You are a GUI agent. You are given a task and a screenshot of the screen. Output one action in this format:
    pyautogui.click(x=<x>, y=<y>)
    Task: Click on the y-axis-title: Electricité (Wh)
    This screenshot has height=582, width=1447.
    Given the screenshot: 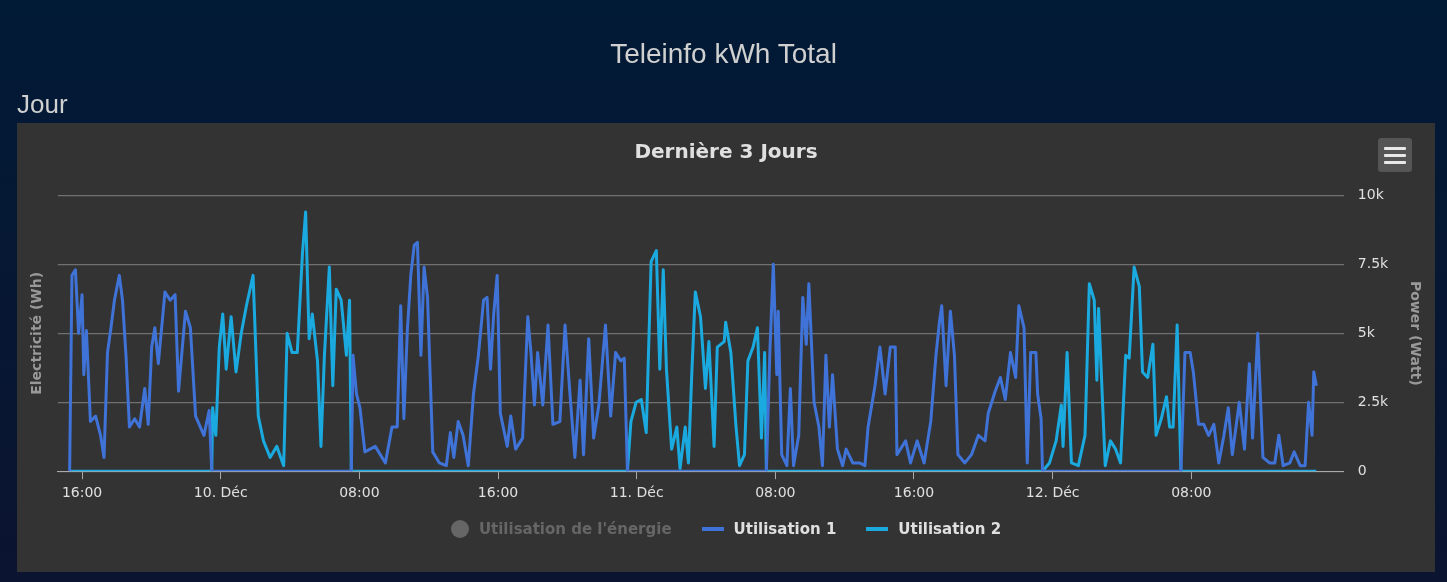 What is the action you would take?
    pyautogui.click(x=36, y=333)
    